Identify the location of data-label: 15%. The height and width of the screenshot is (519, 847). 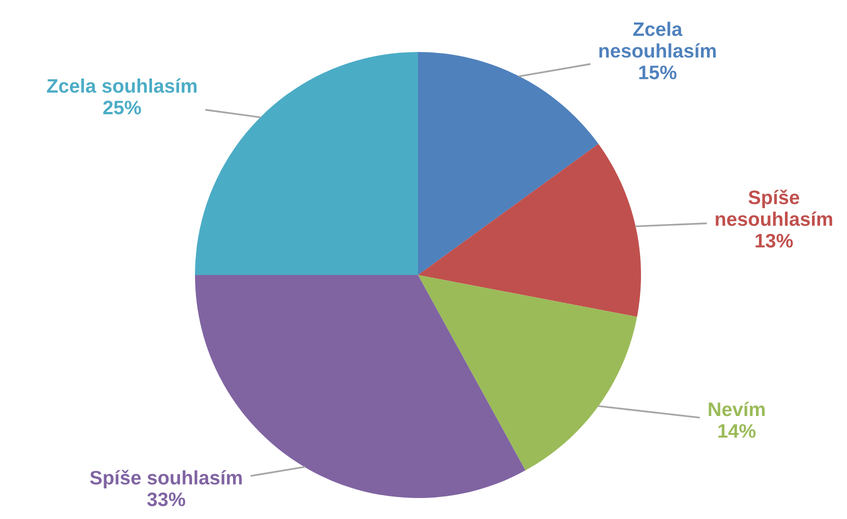
(657, 73).